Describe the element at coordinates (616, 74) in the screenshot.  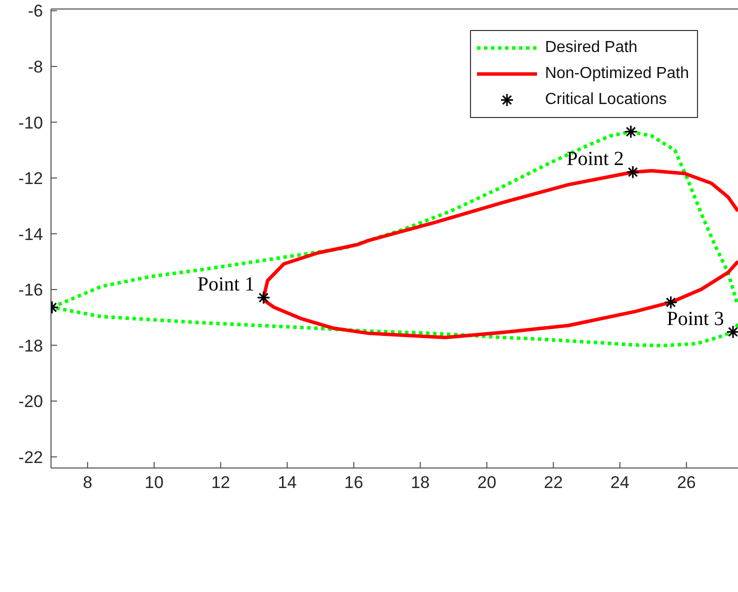
I see `legend-label: Non-Optimized Path` at that location.